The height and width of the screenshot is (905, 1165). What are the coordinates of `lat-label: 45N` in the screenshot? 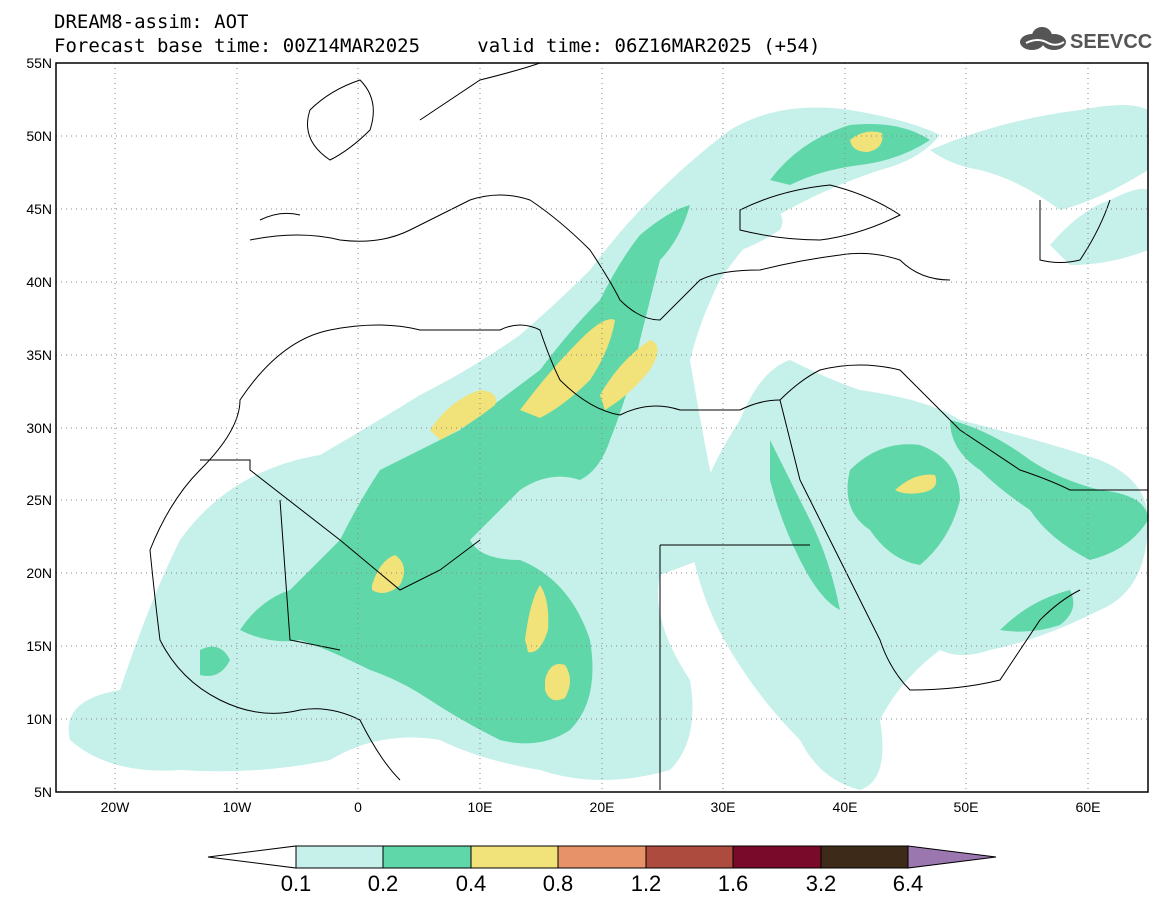 It's located at (39, 209).